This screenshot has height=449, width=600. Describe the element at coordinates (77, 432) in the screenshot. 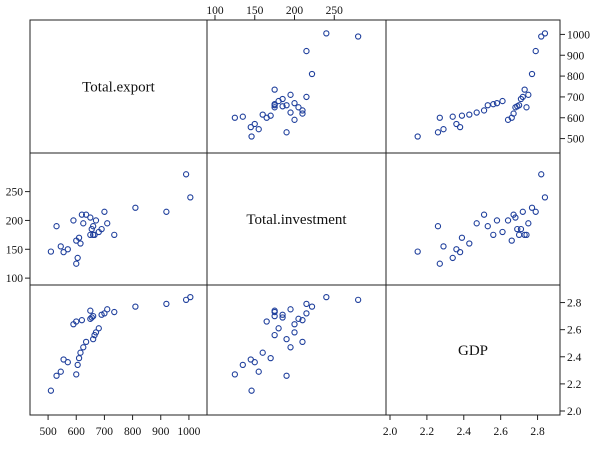

I see `tick-label: 600` at that location.